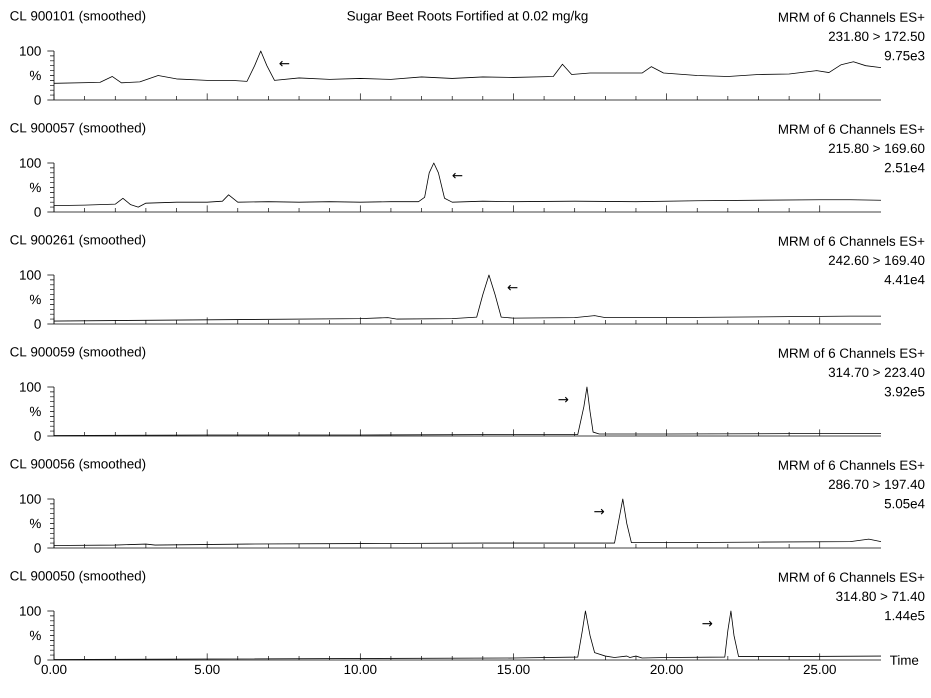 Image resolution: width=931 pixels, height=698 pixels. I want to click on chart-title: CL 900261 (smoothed), so click(78, 241).